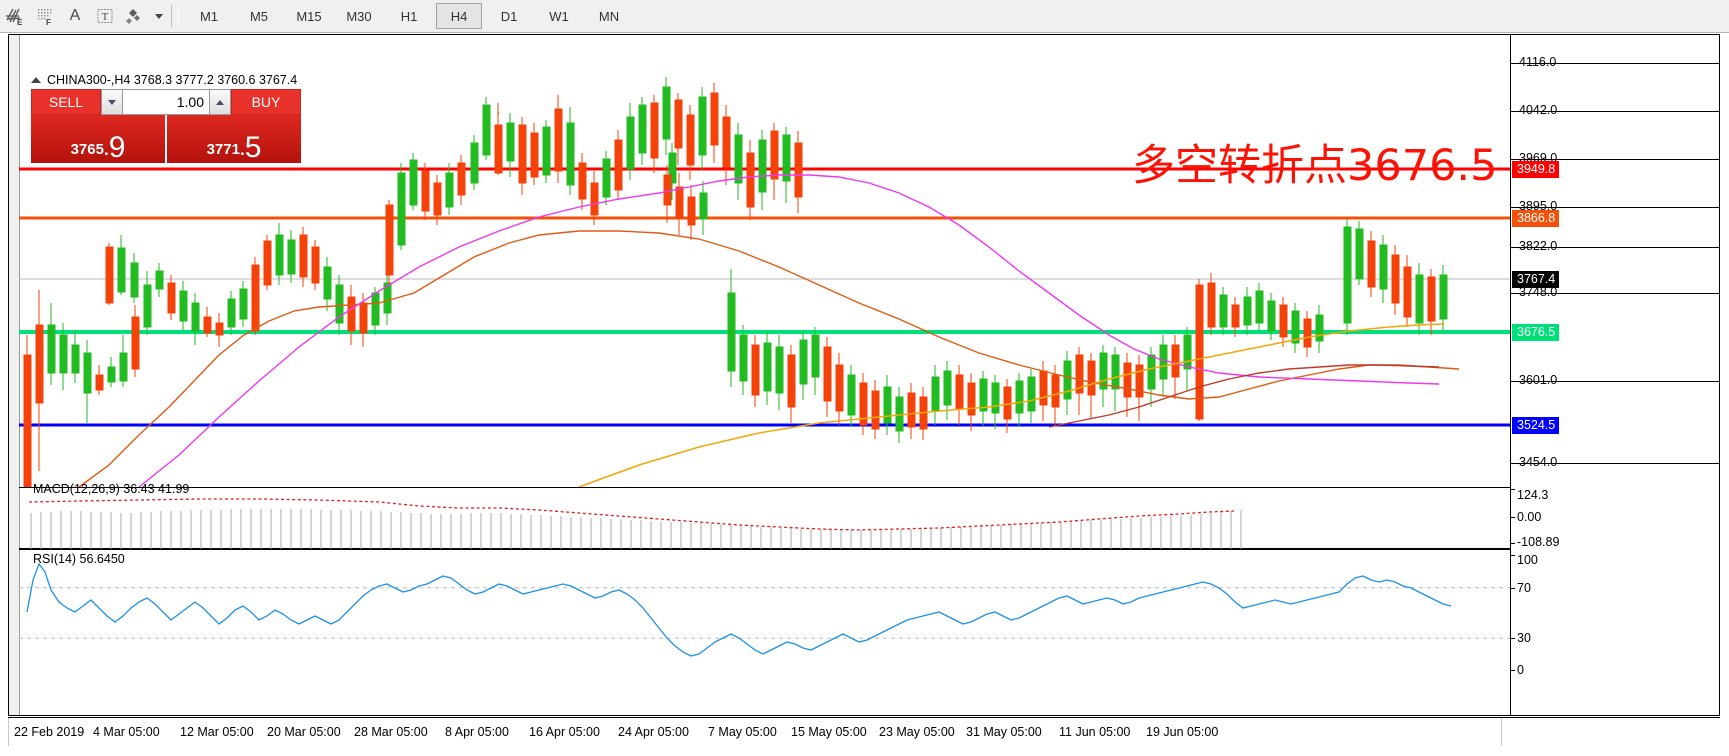  What do you see at coordinates (209, 16) in the screenshot?
I see `timeframe-m1: M1` at bounding box center [209, 16].